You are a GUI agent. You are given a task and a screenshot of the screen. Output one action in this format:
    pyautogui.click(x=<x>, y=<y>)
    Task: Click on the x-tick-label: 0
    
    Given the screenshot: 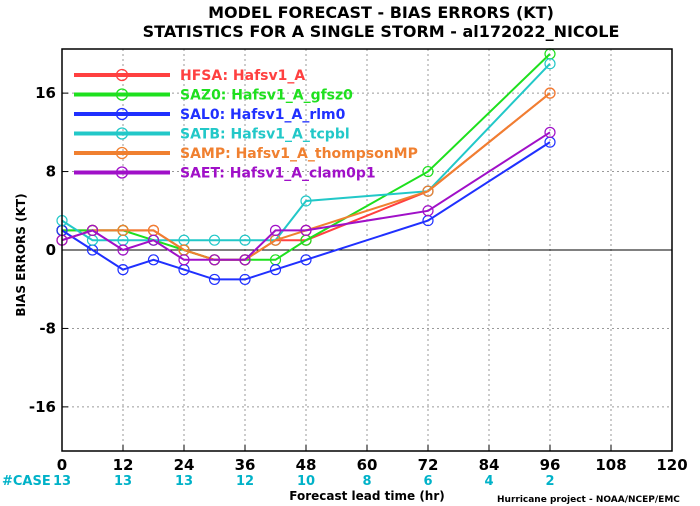 What is the action you would take?
    pyautogui.click(x=62, y=465)
    